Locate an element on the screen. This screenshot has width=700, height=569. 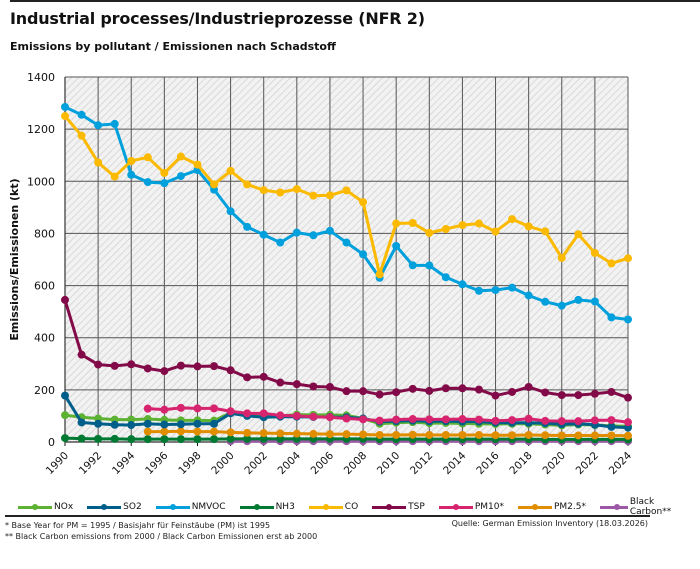
y-tick-label: 1200 is located at coordinates (41, 129).